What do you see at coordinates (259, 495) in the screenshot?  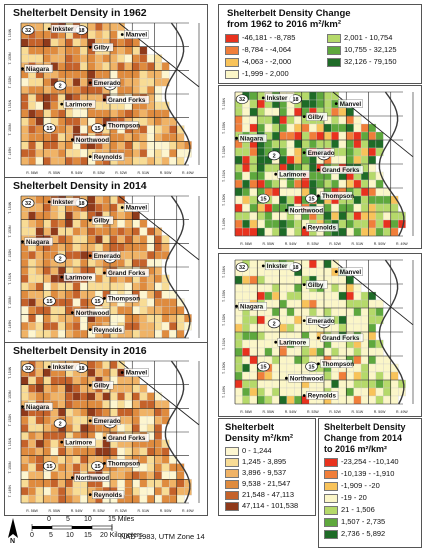 I see `legend-item: 21,548 - 47,113` at bounding box center [259, 495].